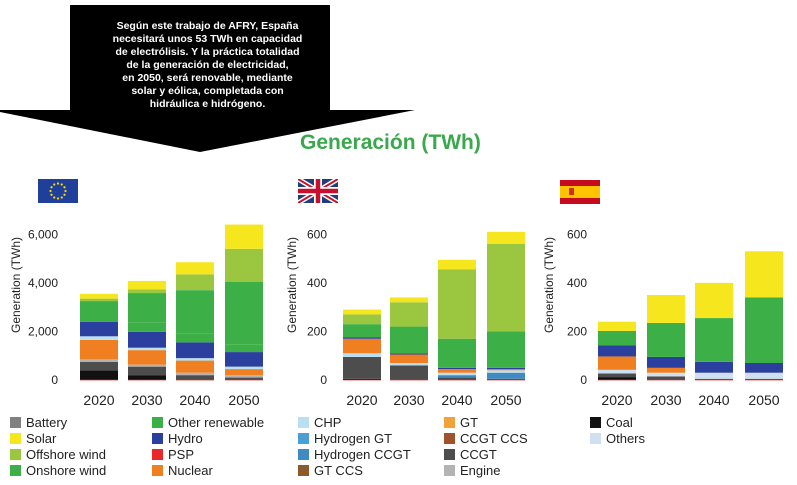 The width and height of the screenshot is (797, 485). Describe the element at coordinates (177, 438) in the screenshot. I see `legend-item: Hydro` at that location.